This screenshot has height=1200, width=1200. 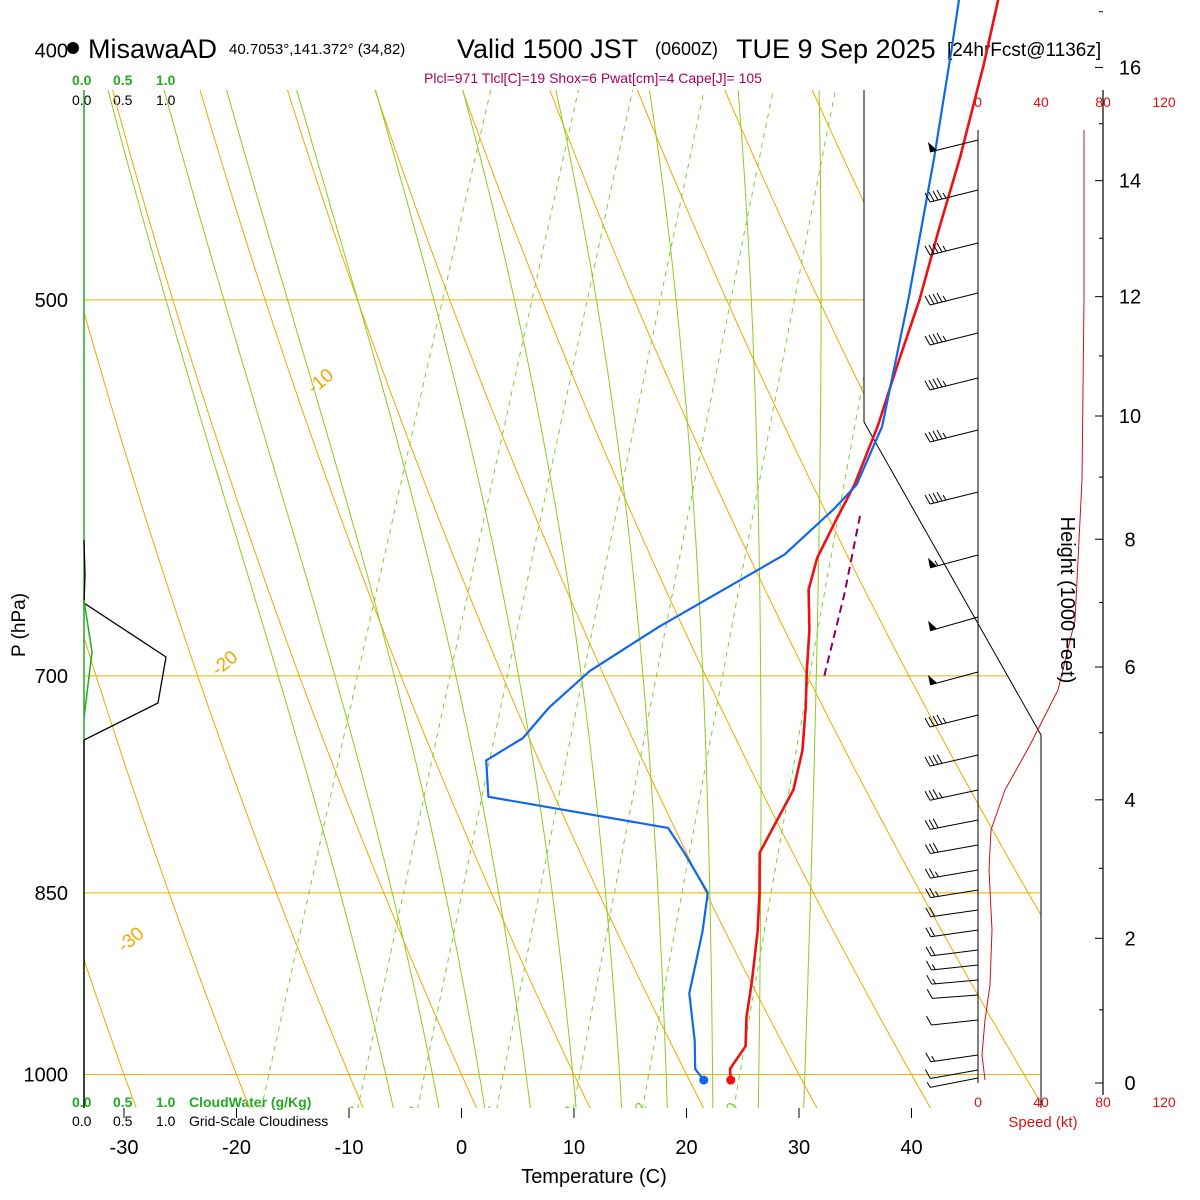 What do you see at coordinates (911, 1148) in the screenshot?
I see `temperature-tick-label: 40` at bounding box center [911, 1148].